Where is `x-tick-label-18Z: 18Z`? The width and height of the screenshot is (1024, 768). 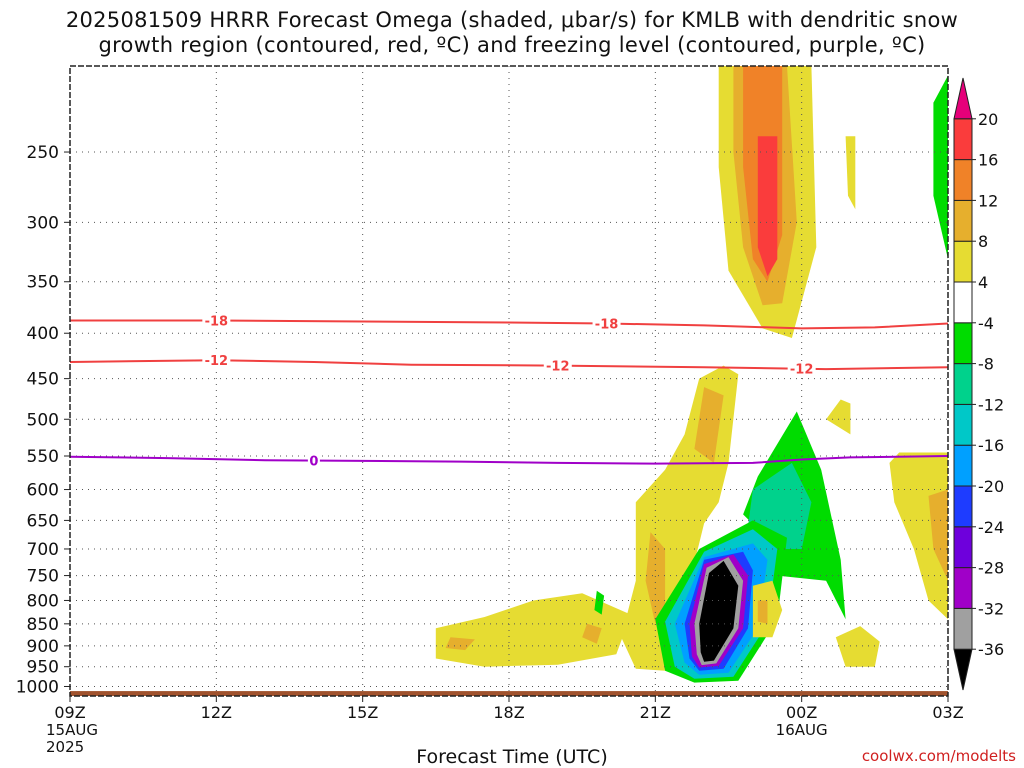 x-tick-label-18Z: 18Z is located at coordinates (508, 712).